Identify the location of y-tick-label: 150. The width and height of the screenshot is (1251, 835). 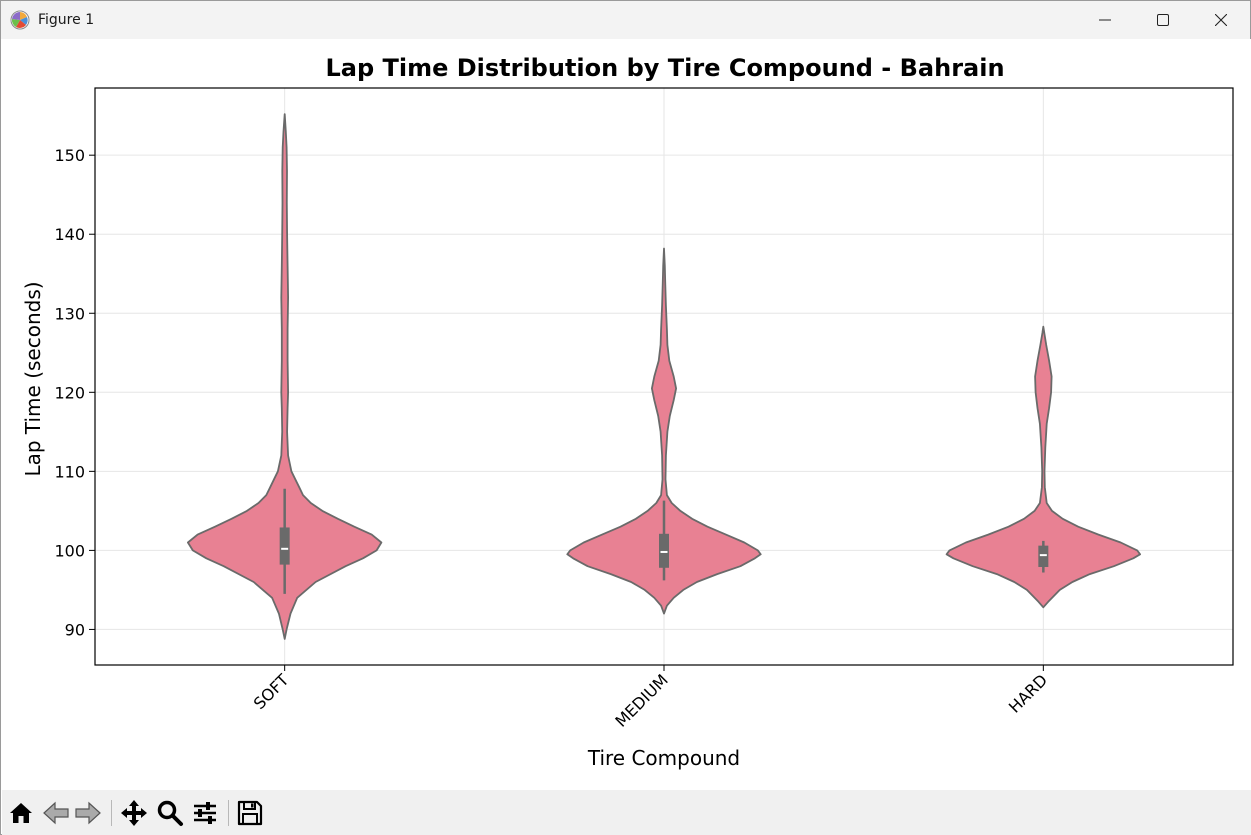
(69, 155).